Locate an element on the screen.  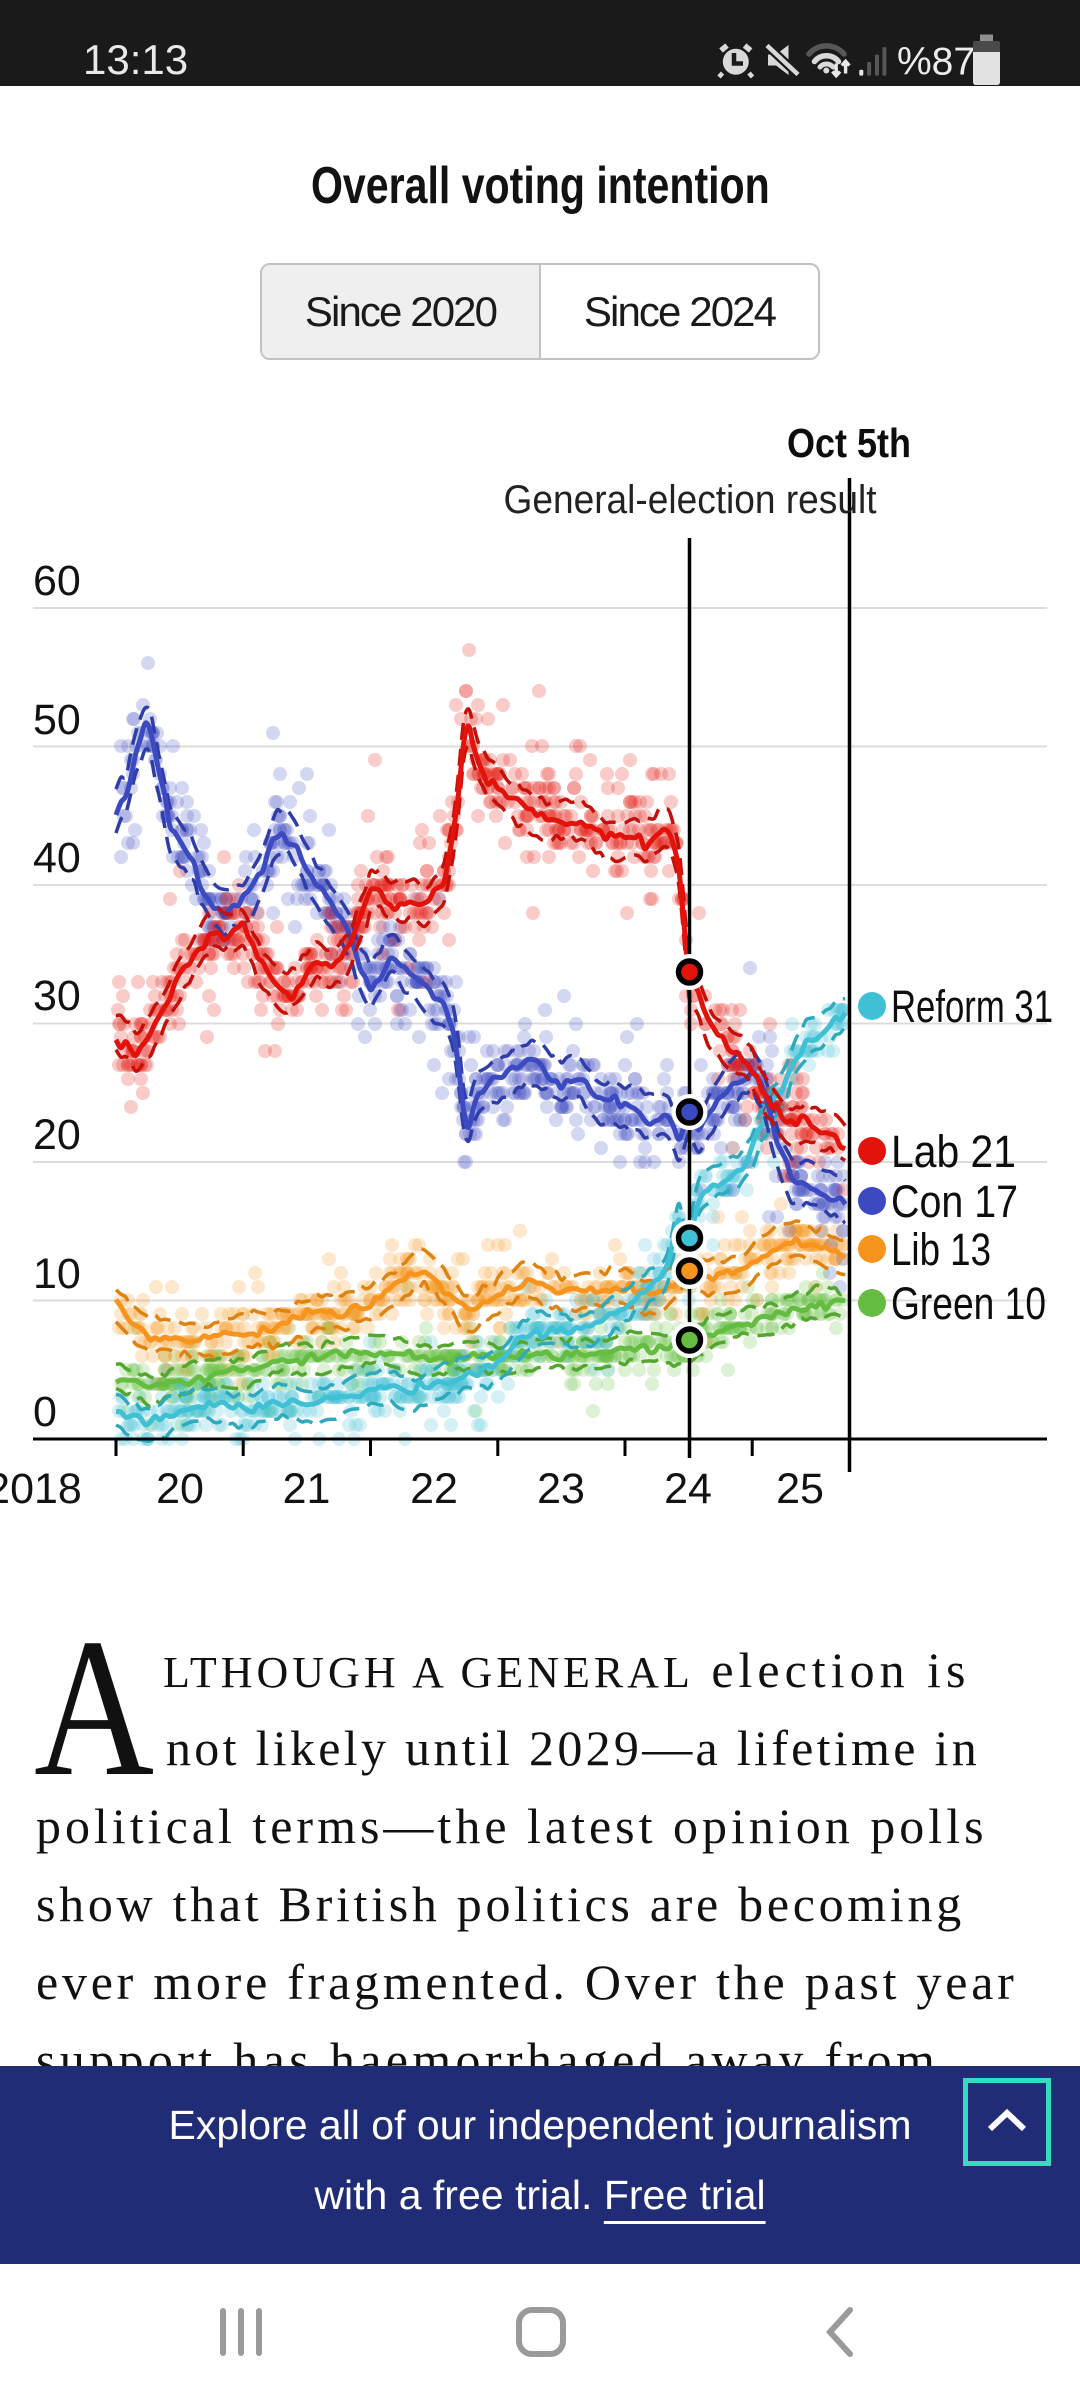
svg-text: 50 is located at coordinates (57, 720).